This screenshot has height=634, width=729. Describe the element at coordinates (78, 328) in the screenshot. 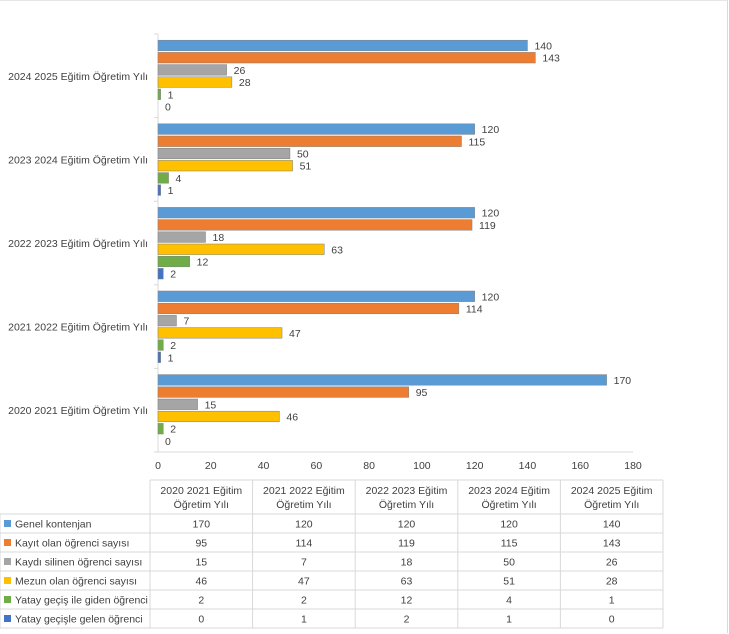

I see `category-label: 2021 2022 Eğitim Öğretim Yılı` at that location.